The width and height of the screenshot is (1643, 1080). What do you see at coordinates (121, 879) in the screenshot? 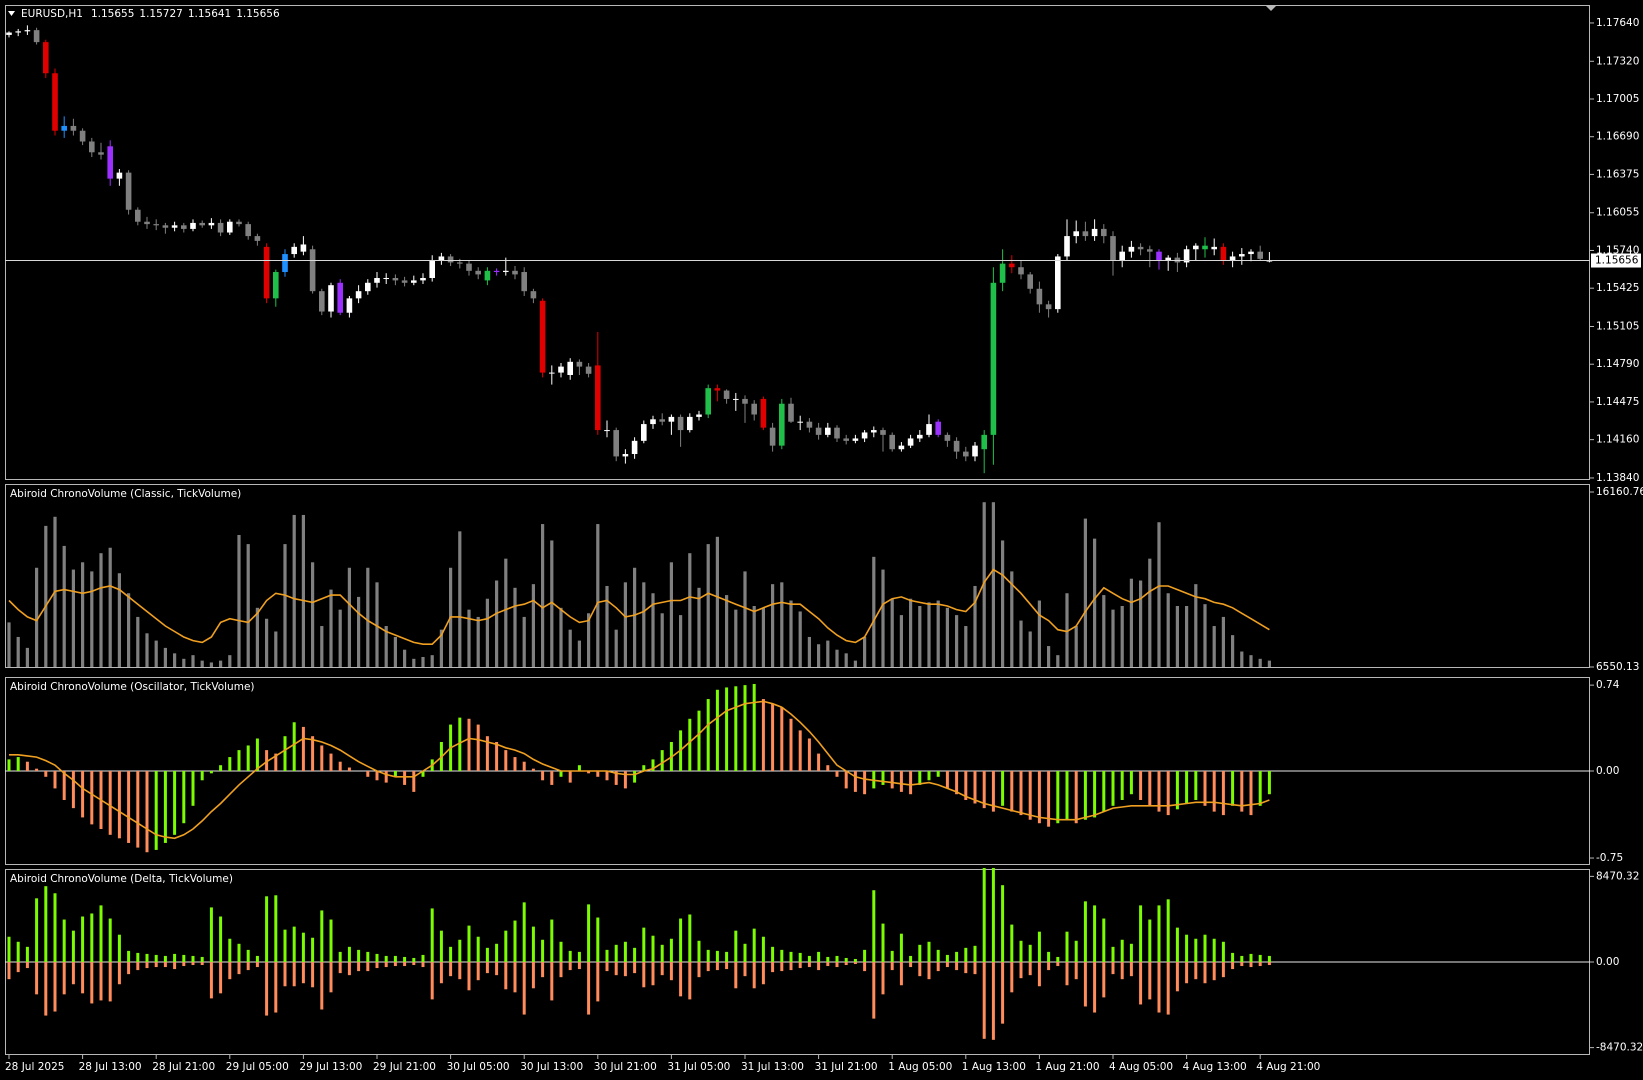
I see `panel-title: Abiroid ChronoVolume (Delta, TickVolume)` at bounding box center [121, 879].